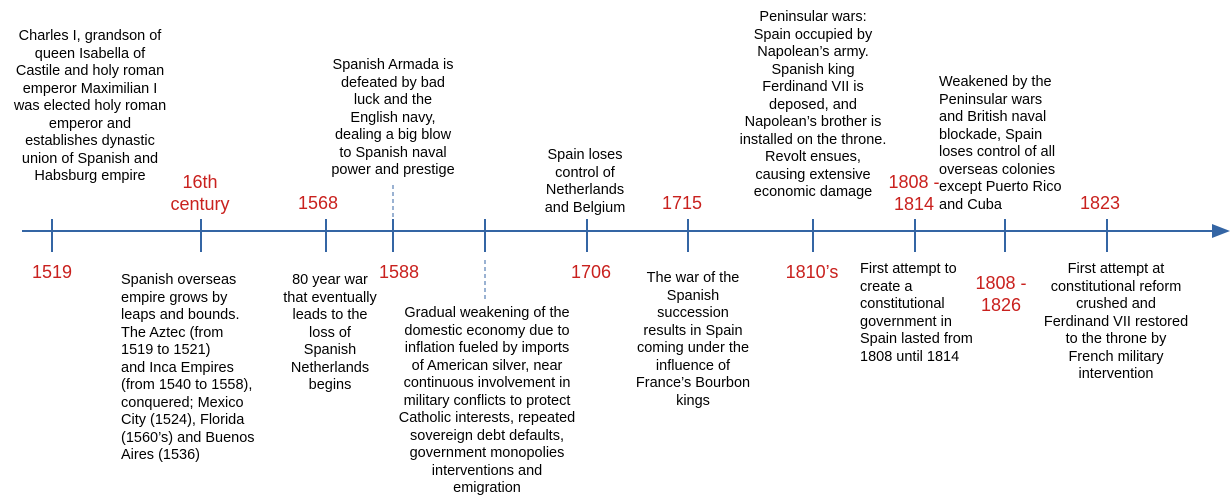 This screenshot has width=1231, height=504. Describe the element at coordinates (52, 272) in the screenshot. I see `date-1519: 1519` at that location.